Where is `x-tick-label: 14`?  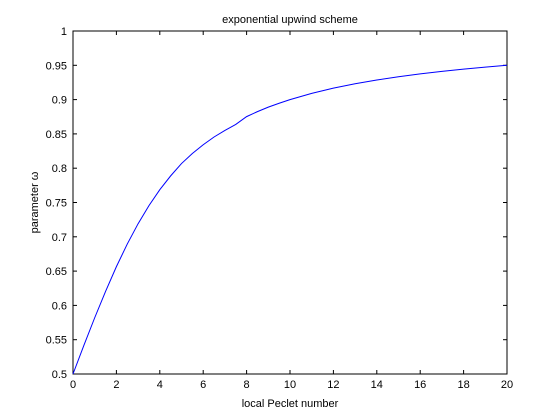 x-tick-label: 14 is located at coordinates (377, 385).